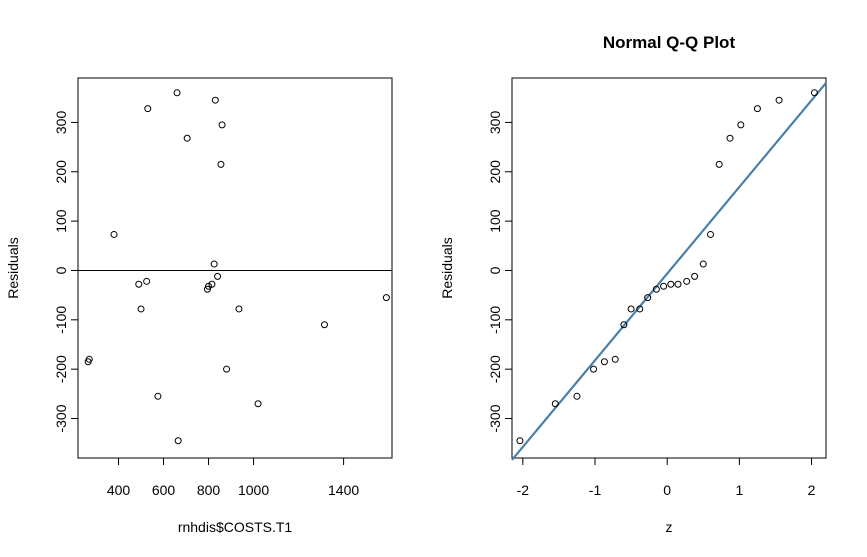 The height and width of the screenshot is (557, 867). I want to click on x-tick-label: 1400, so click(343, 490).